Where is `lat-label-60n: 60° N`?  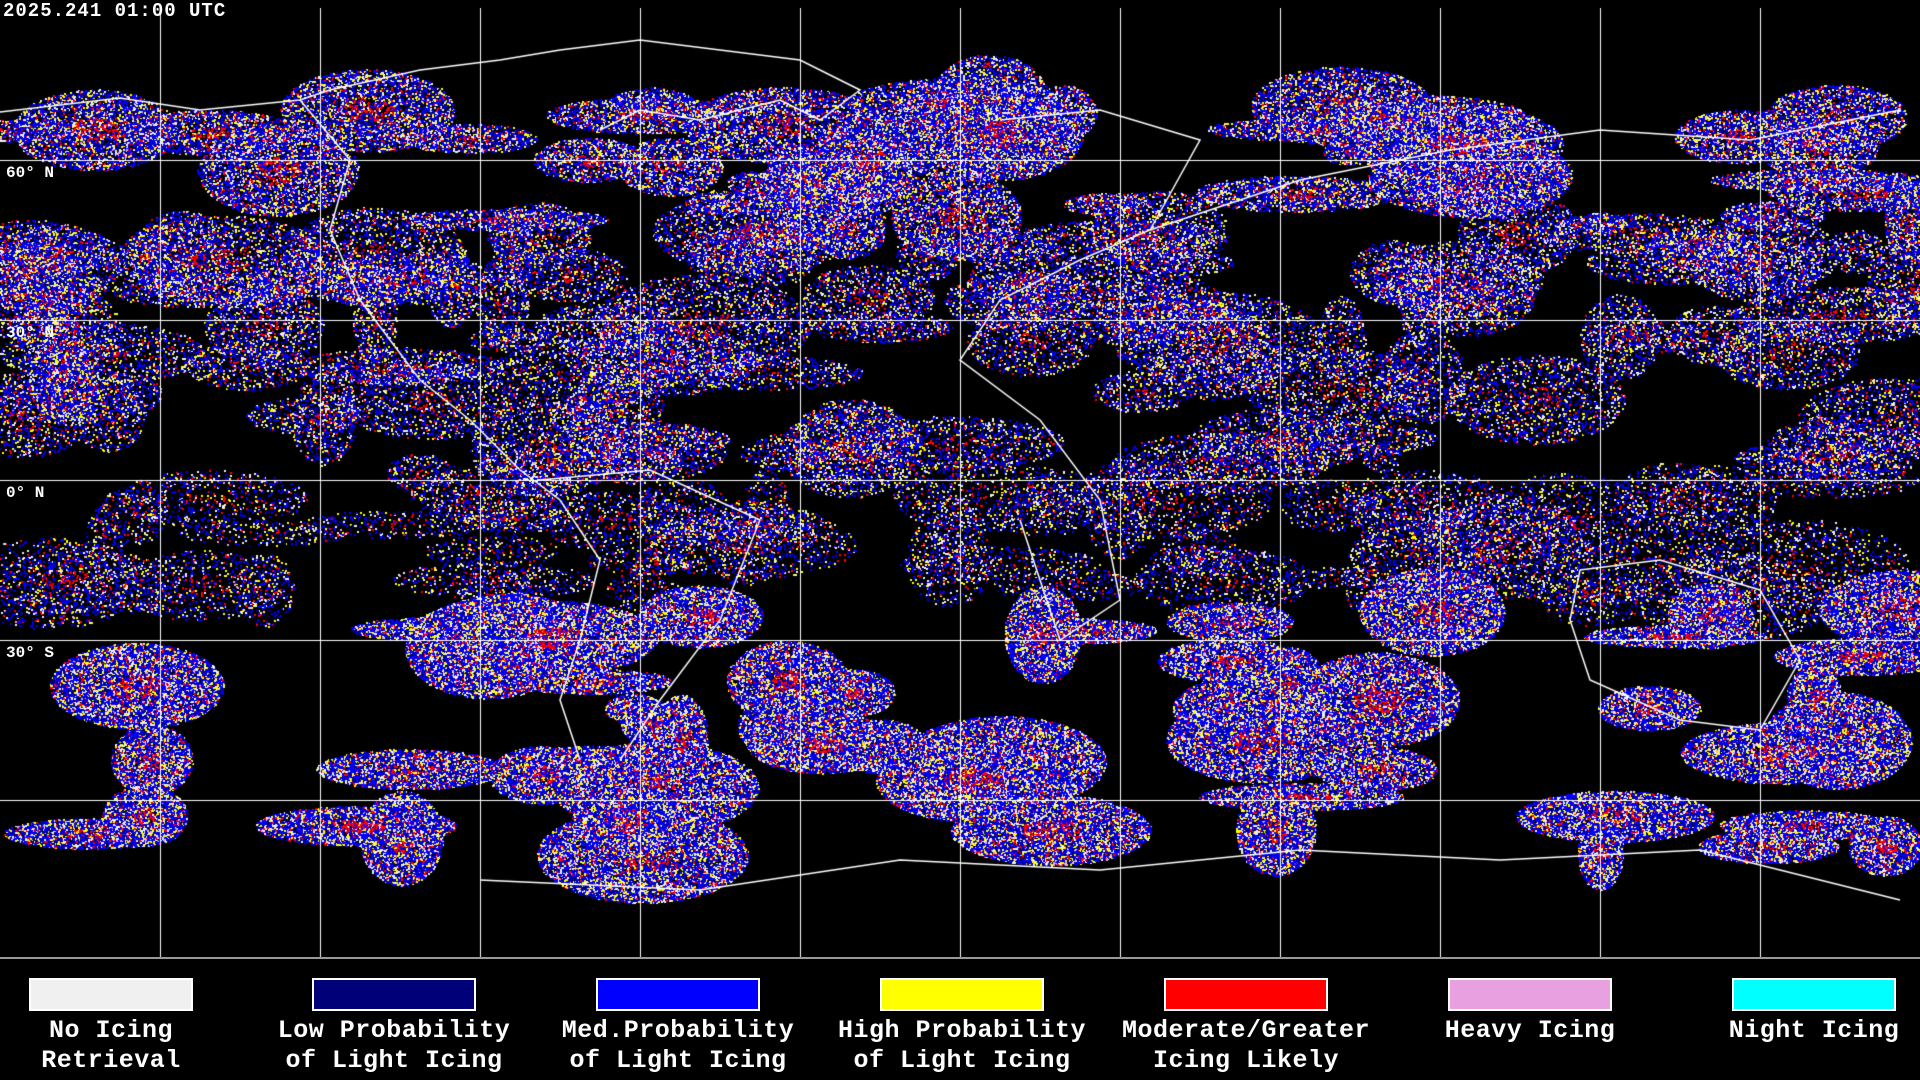 lat-label-60n: 60° N is located at coordinates (30, 173).